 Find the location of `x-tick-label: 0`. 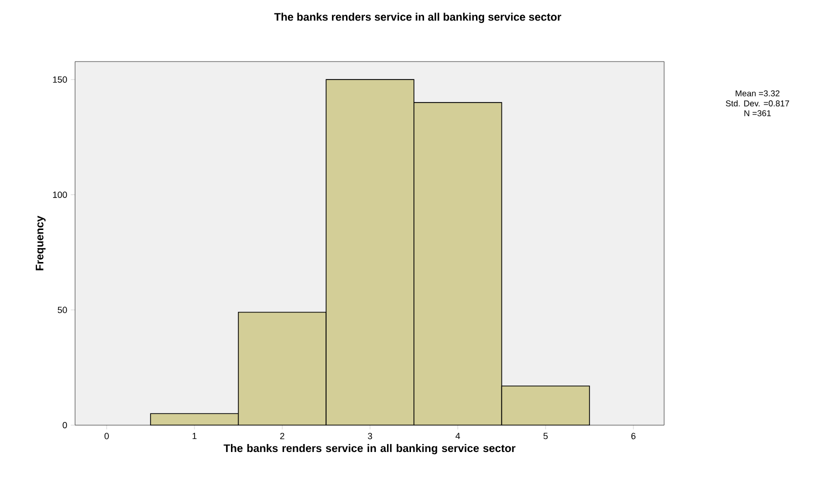

x-tick-label: 0 is located at coordinates (106, 436).